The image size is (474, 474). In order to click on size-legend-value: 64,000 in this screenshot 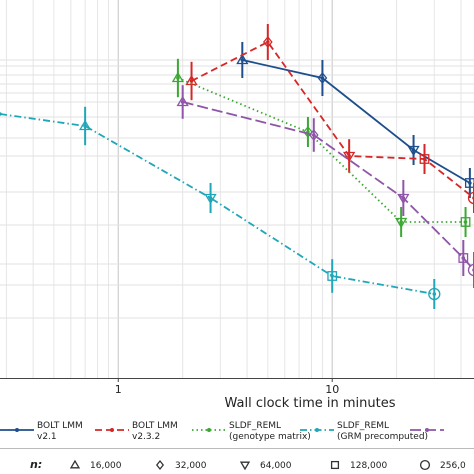, I will do `click(276, 466)`.